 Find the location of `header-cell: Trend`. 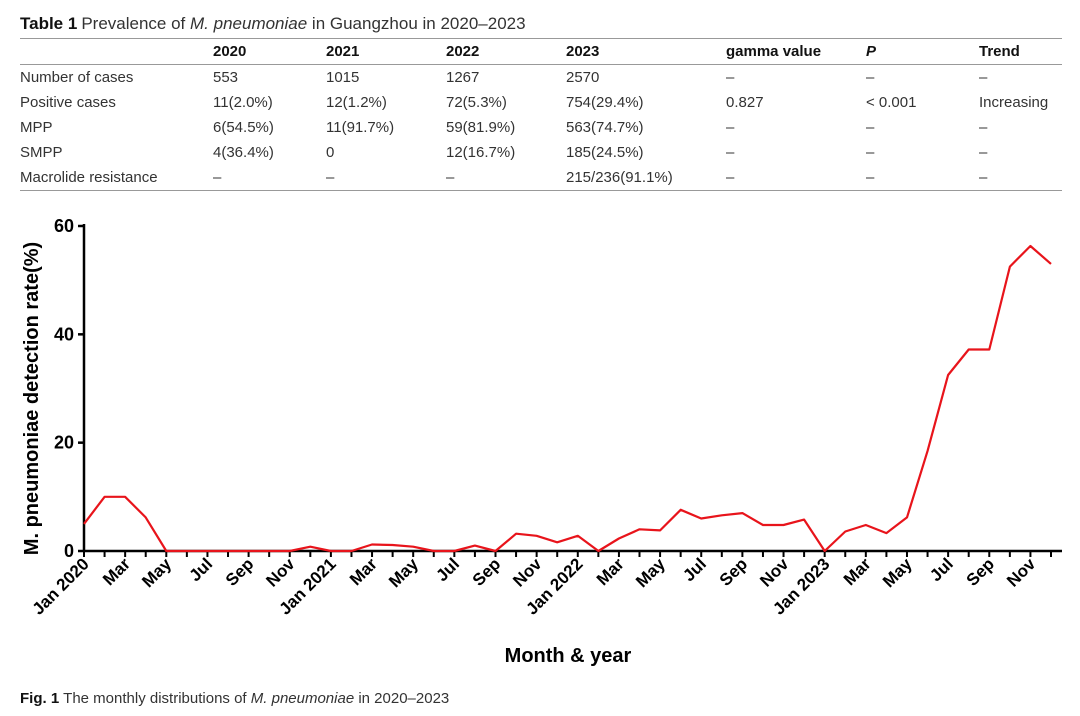

header-cell: Trend is located at coordinates (1020, 51).